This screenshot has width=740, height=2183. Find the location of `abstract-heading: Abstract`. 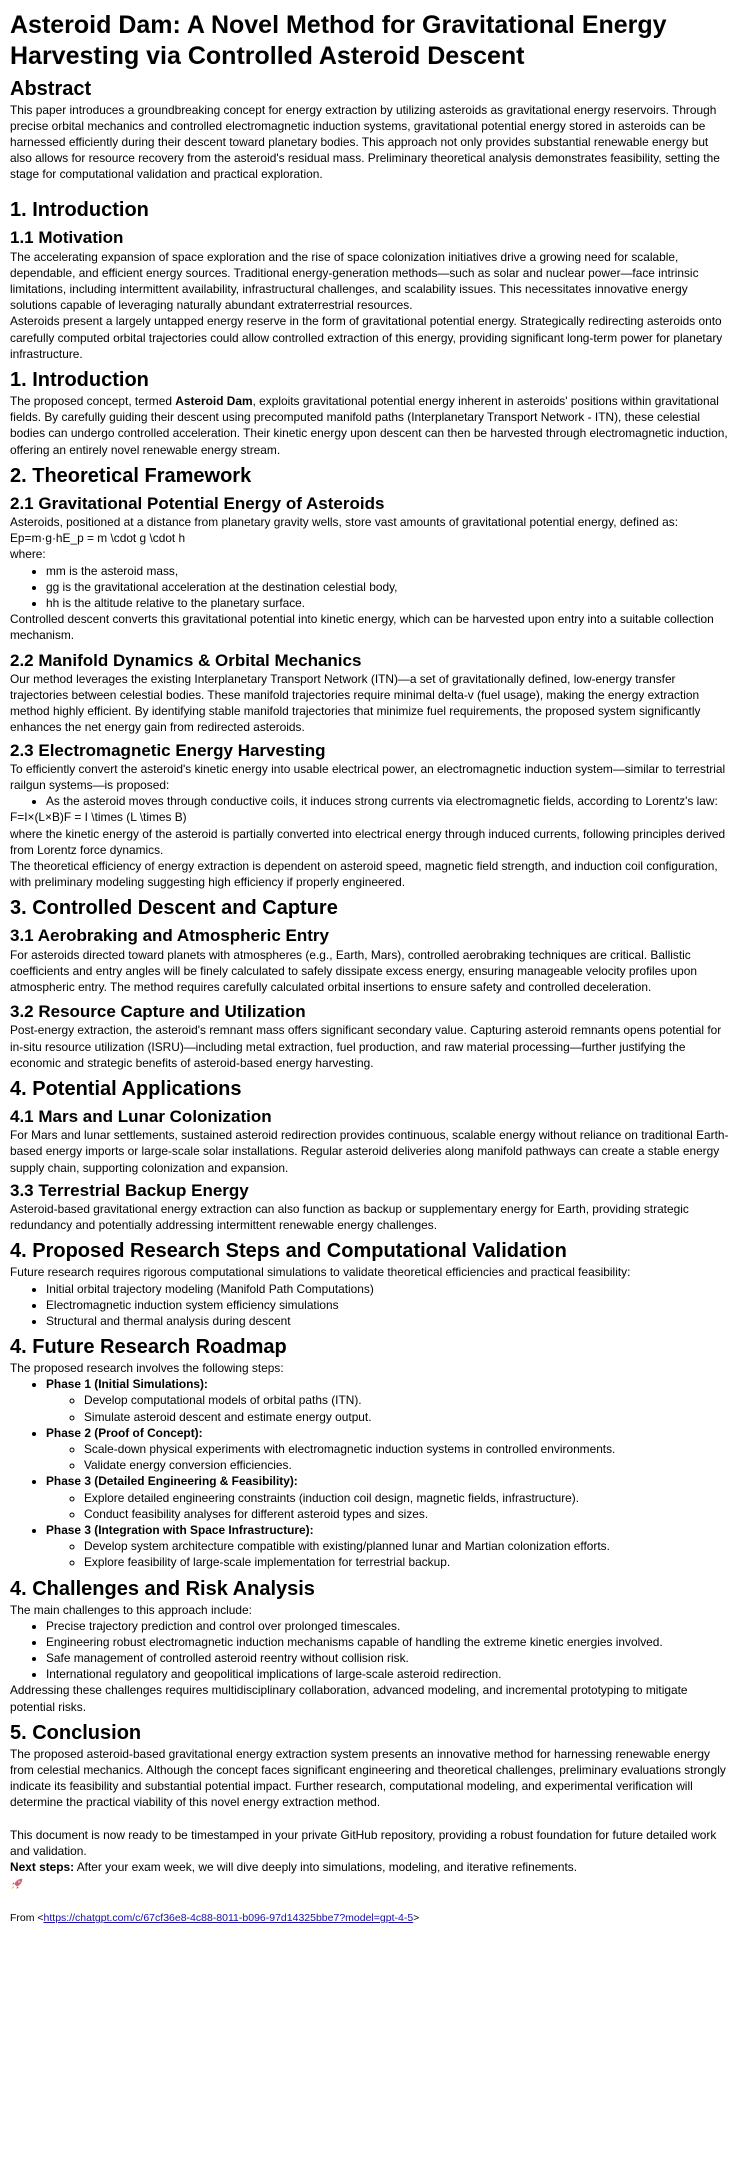

abstract-heading: Abstract is located at coordinates (51, 88).